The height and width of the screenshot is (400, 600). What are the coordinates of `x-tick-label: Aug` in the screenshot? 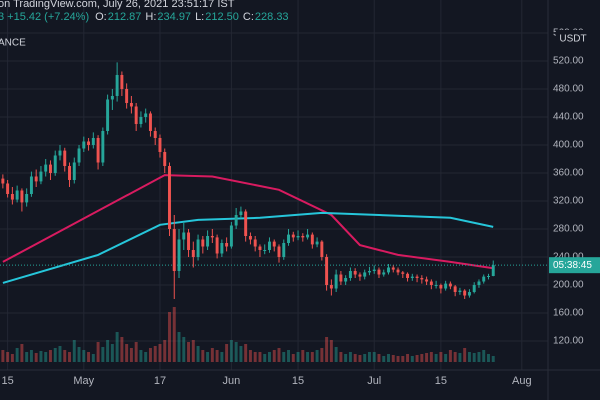 It's located at (522, 381).